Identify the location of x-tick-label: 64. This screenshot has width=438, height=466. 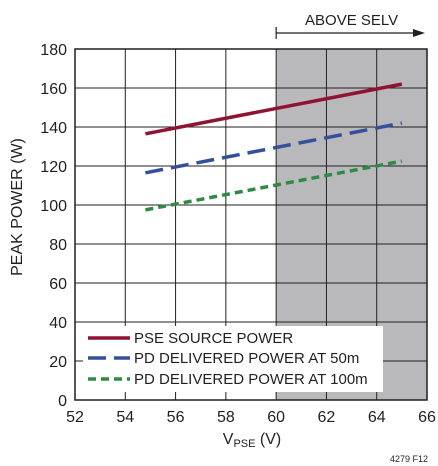
(377, 417).